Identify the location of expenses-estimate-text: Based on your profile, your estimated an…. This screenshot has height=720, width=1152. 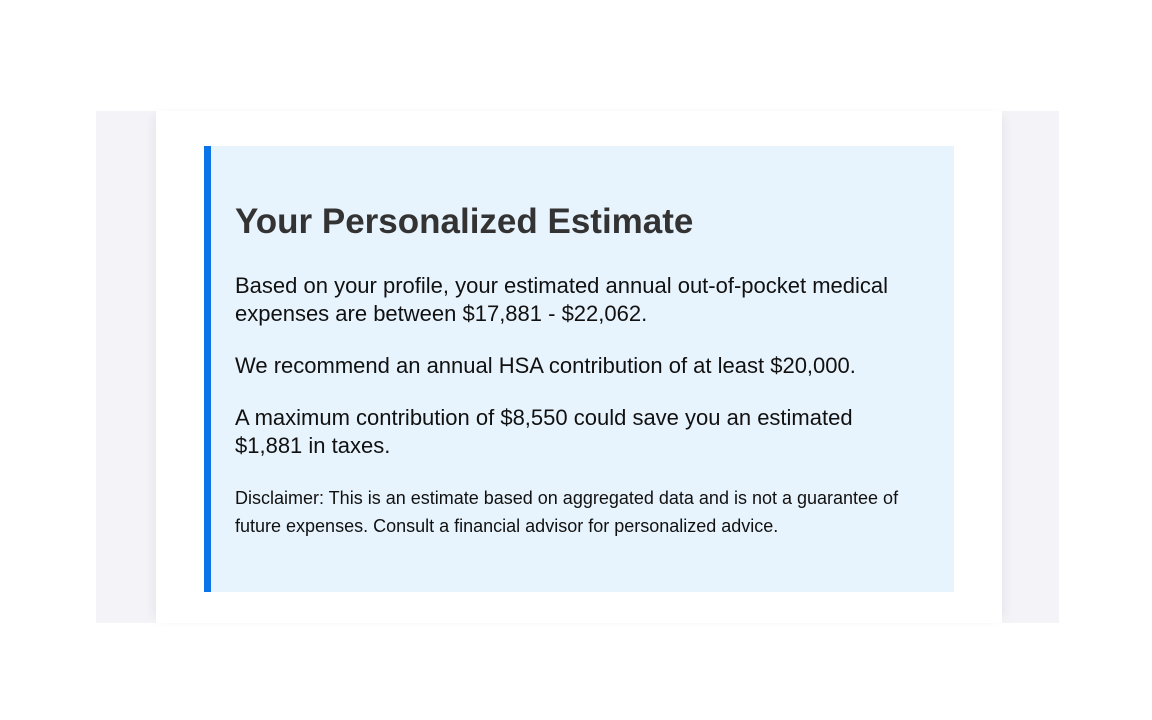
(562, 299).